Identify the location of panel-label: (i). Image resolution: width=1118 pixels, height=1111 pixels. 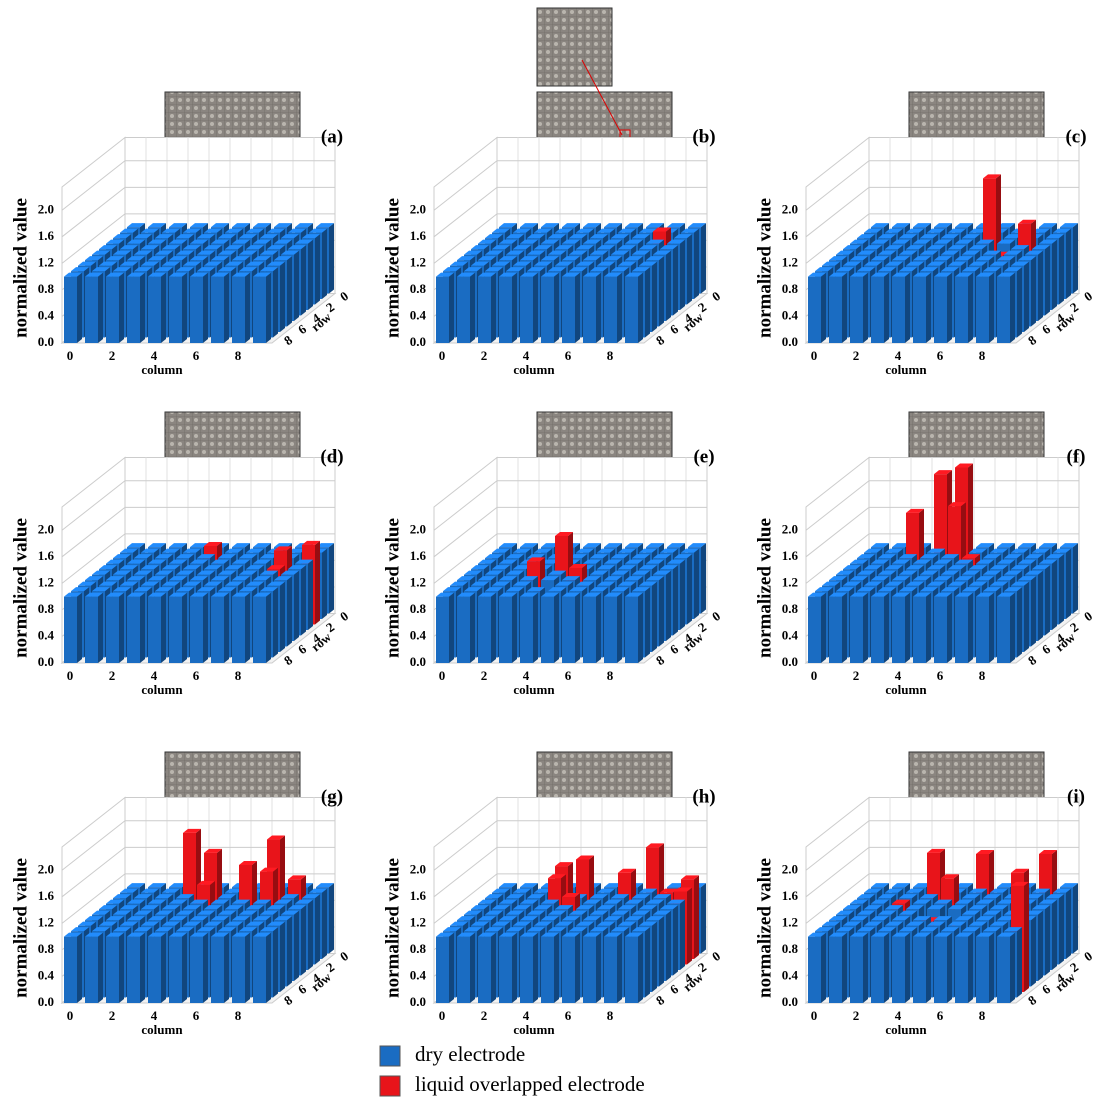
(1076, 796).